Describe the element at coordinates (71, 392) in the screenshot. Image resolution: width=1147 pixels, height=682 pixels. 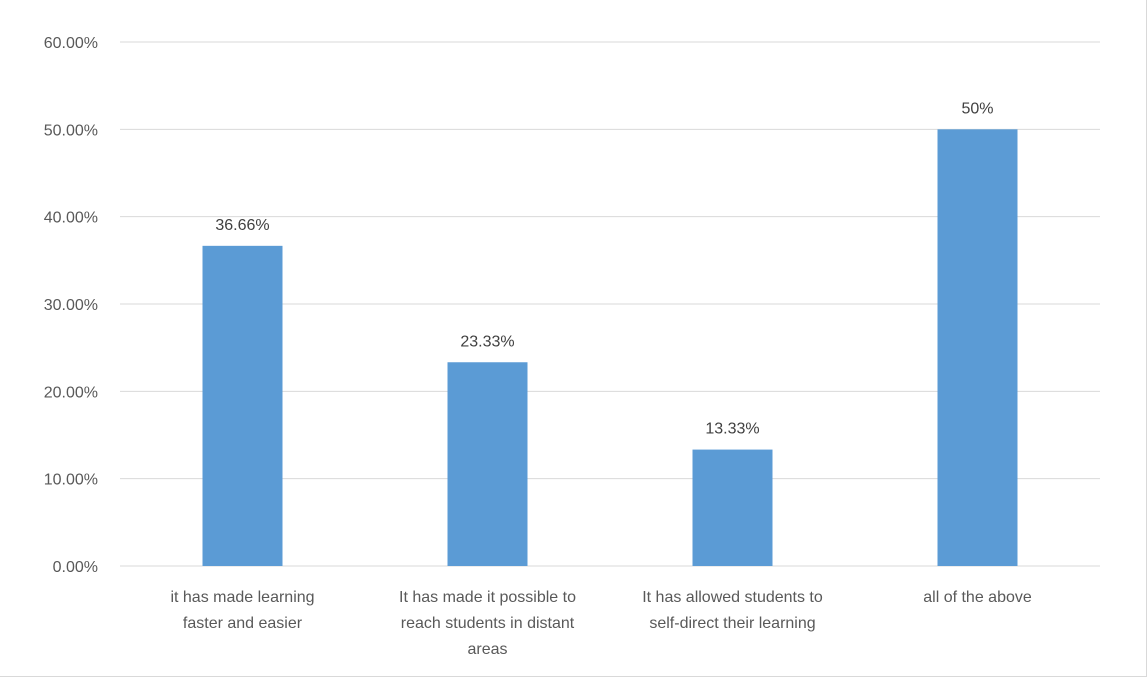
I see `y-tick-label: 20.00%` at that location.